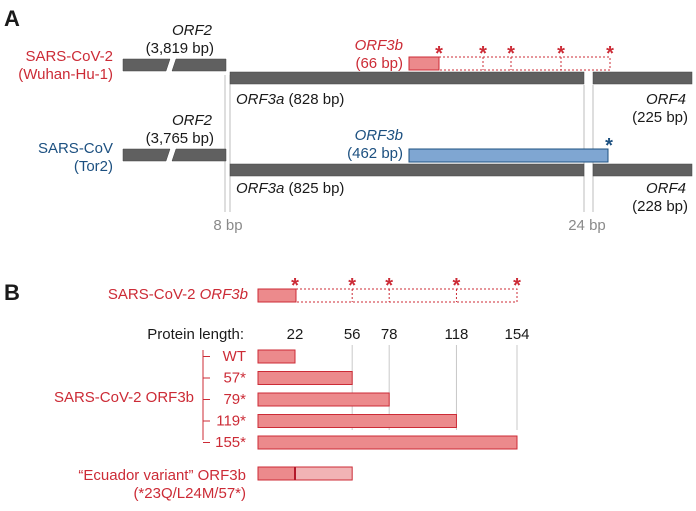  What do you see at coordinates (511, 54) in the screenshot?
I see `sars2-stop-star-3: *` at bounding box center [511, 54].